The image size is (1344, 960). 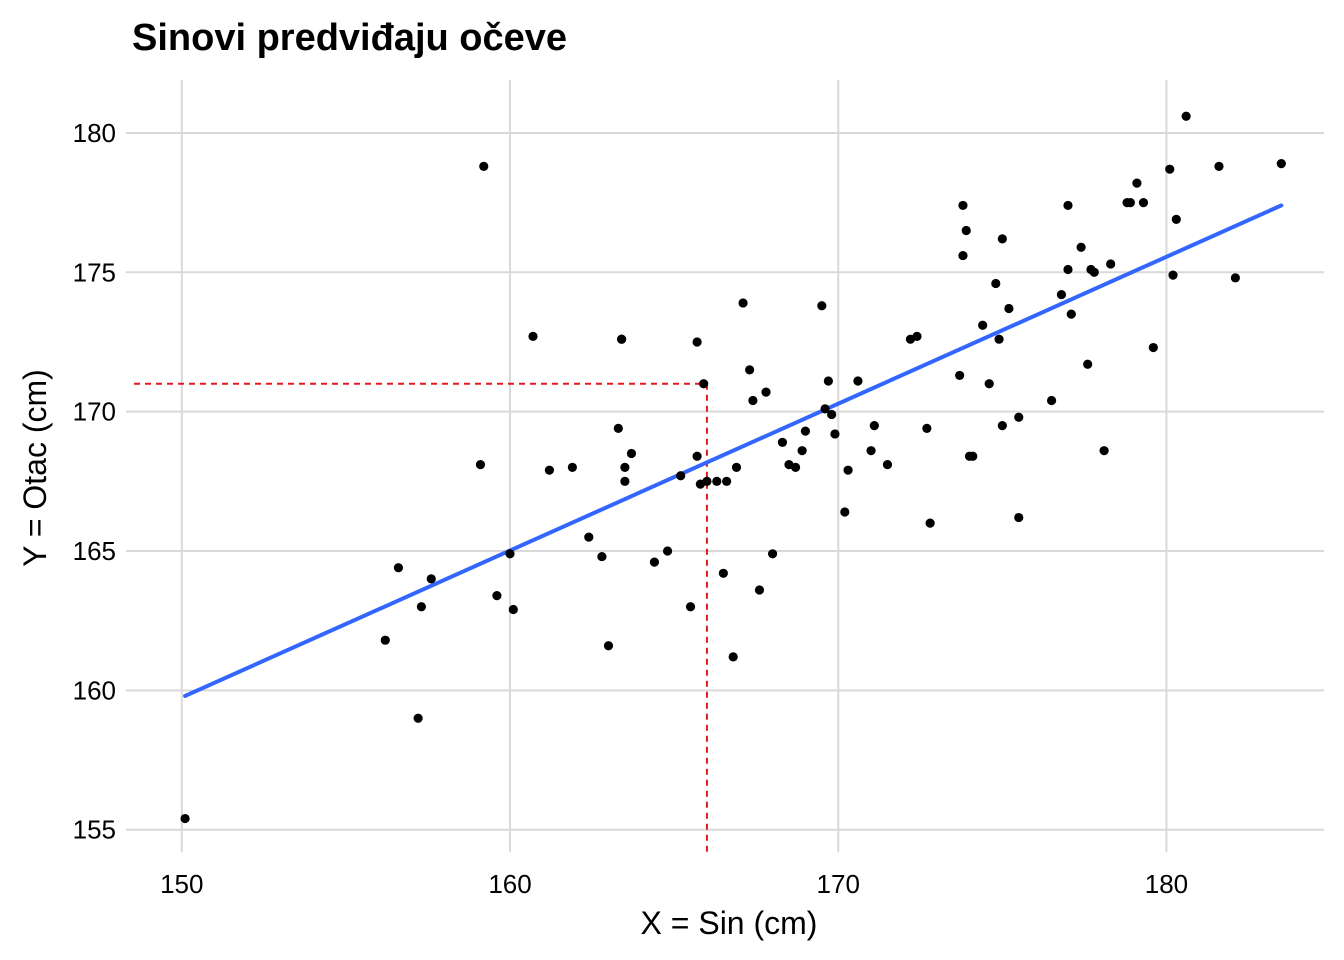 What do you see at coordinates (349, 38) in the screenshot?
I see `chart-title: Sinovi predviđaju očeve` at bounding box center [349, 38].